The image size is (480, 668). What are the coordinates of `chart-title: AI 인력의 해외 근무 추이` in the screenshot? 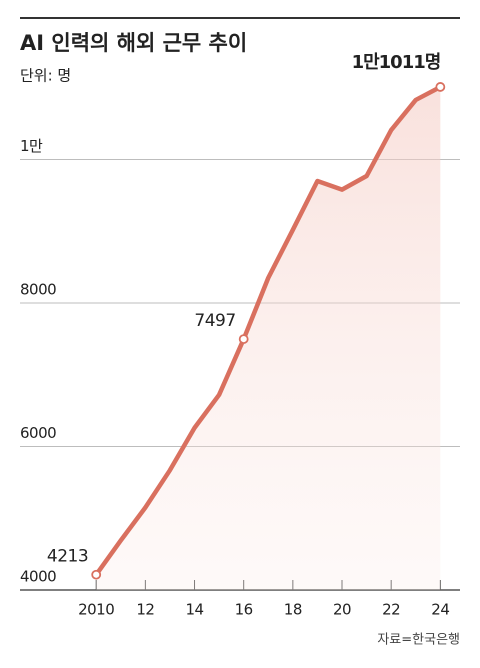 It's located at (133, 43).